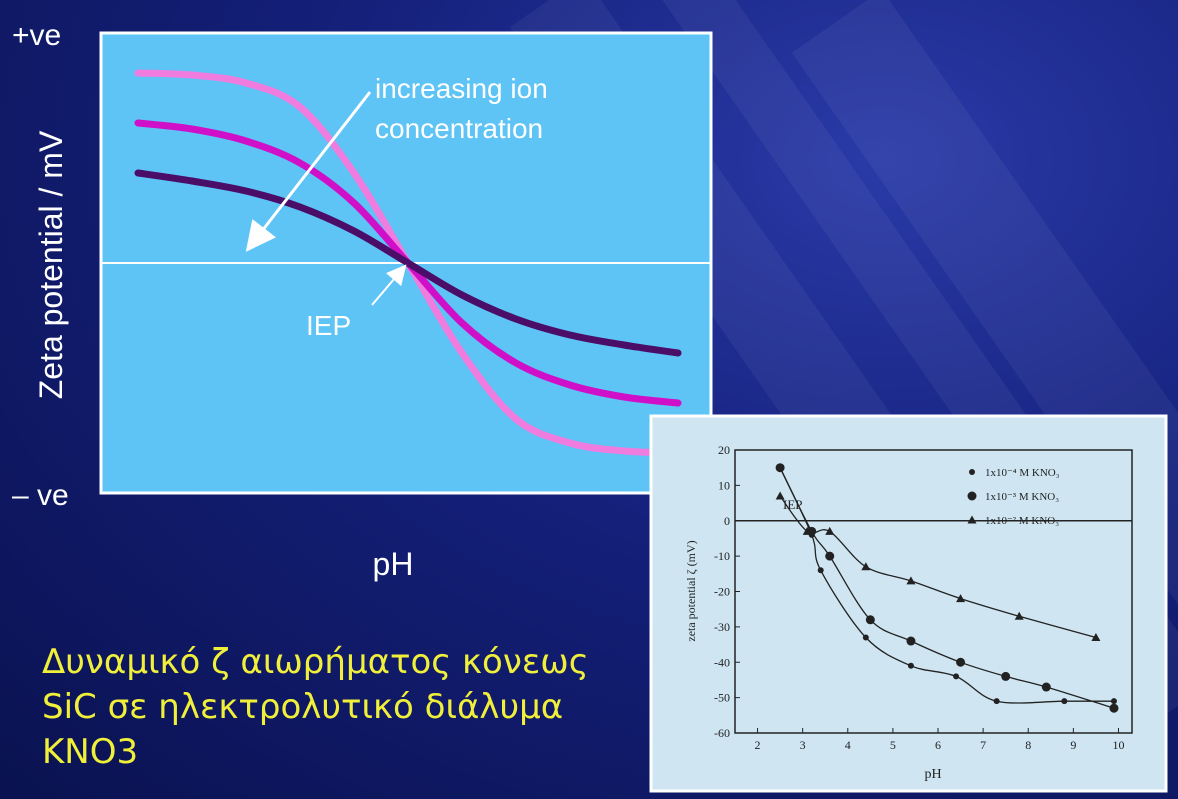  What do you see at coordinates (1028, 745) in the screenshot?
I see `measured-x-tick-label: 8` at bounding box center [1028, 745].